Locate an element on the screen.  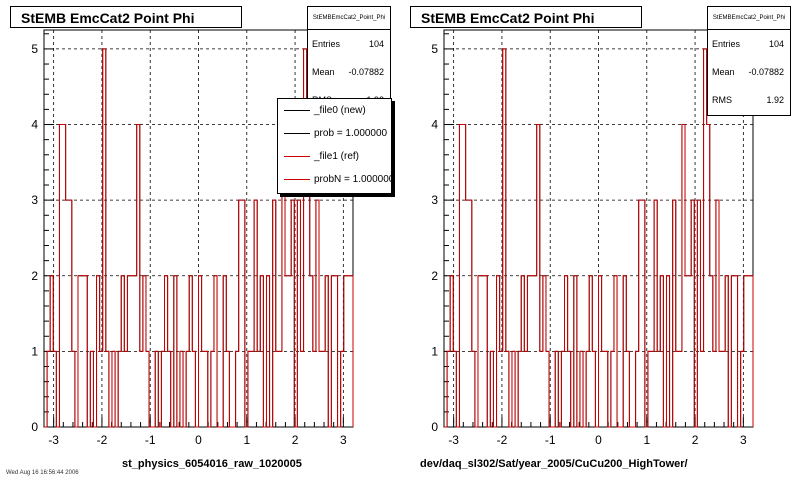
legend-item: _file0 (new) is located at coordinates (334, 110).